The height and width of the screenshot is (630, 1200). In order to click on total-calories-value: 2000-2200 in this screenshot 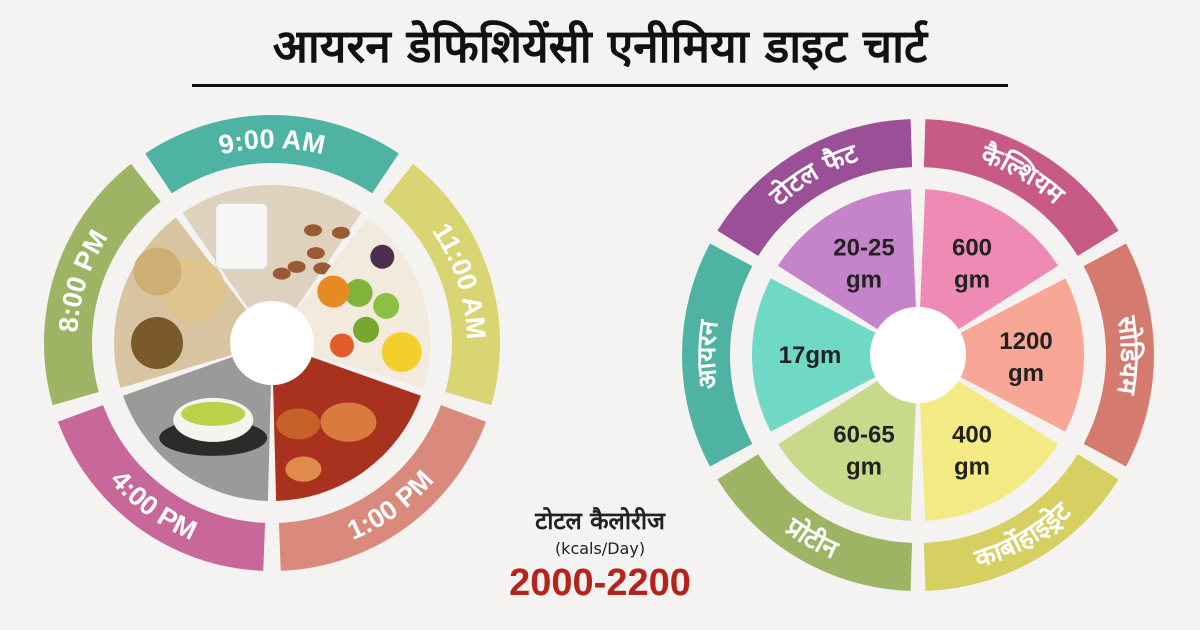, I will do `click(600, 583)`.